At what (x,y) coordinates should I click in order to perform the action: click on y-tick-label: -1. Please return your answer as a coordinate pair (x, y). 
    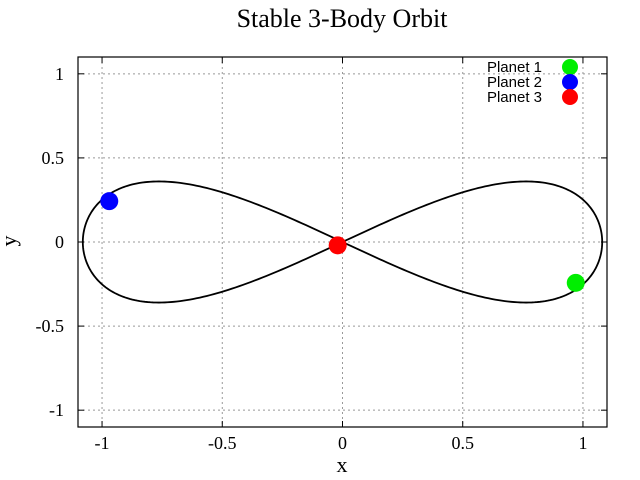
    Looking at the image, I should click on (56, 410).